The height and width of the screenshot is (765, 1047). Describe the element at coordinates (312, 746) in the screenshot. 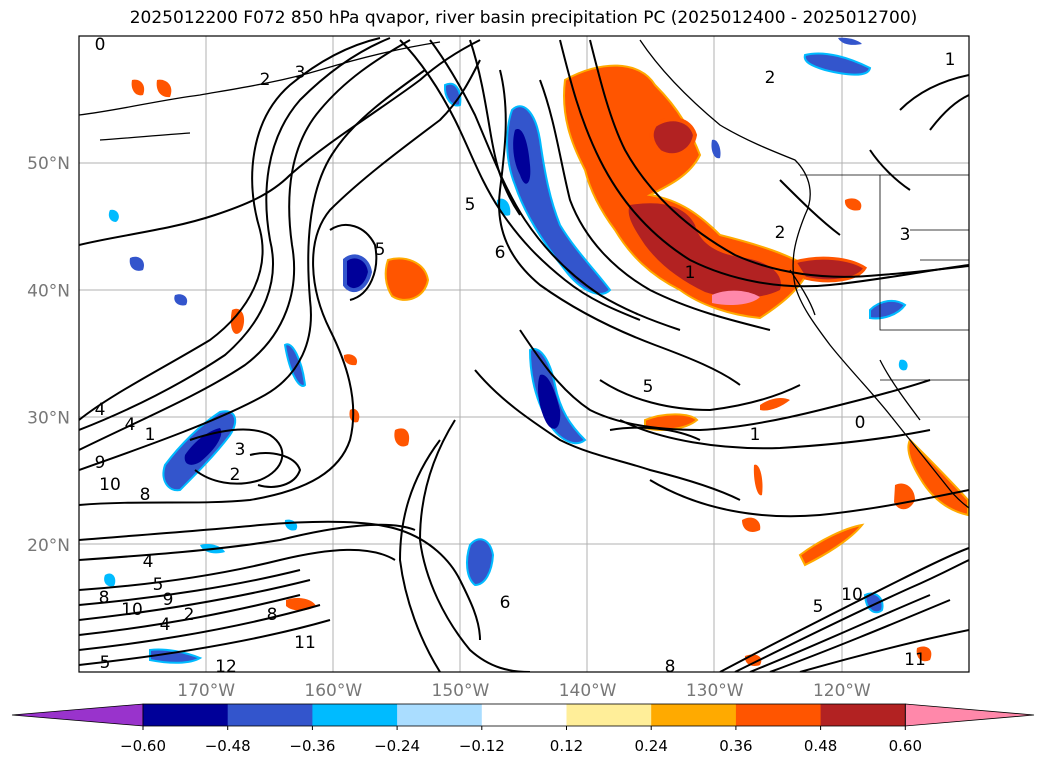

I see `colorbar-tick-label: −0.36` at that location.